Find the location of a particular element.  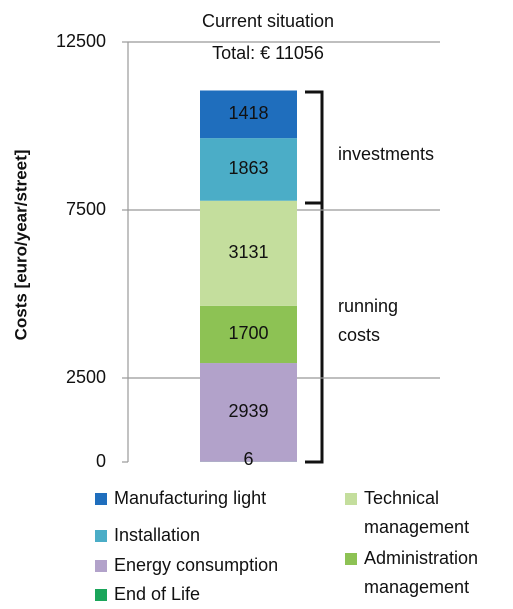

legend-item: Technical management is located at coordinates (425, 513).